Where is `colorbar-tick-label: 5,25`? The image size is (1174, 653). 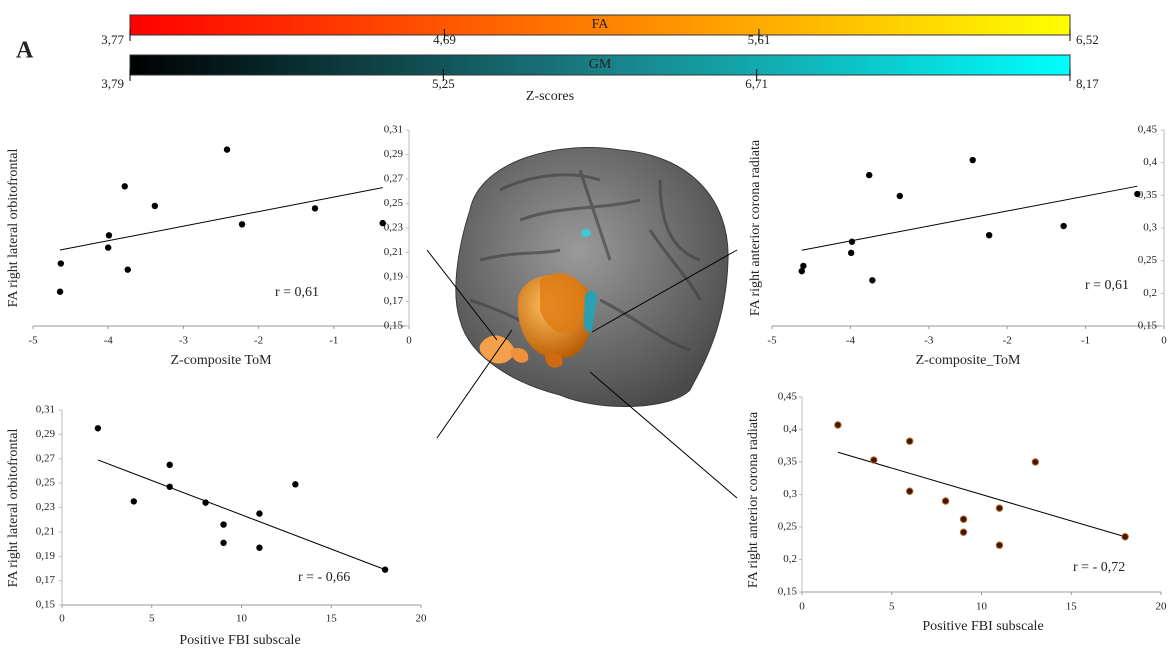
colorbar-tick-label: 5,25 is located at coordinates (443, 83).